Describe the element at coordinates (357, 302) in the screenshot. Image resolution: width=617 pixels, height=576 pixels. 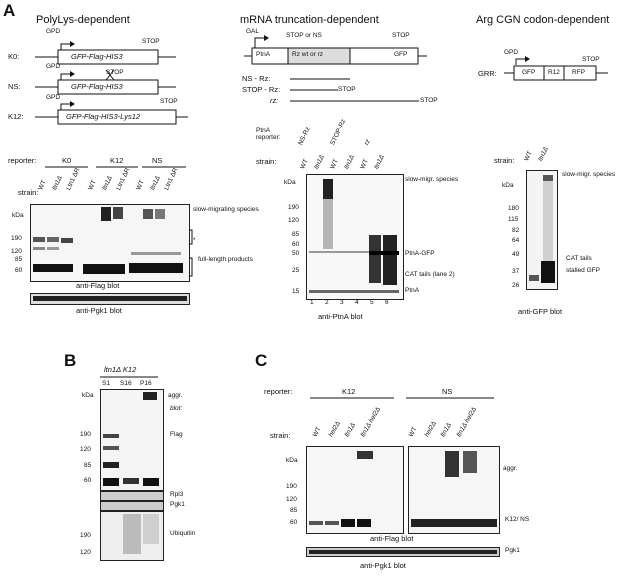
I see `lane-number: 4` at that location.